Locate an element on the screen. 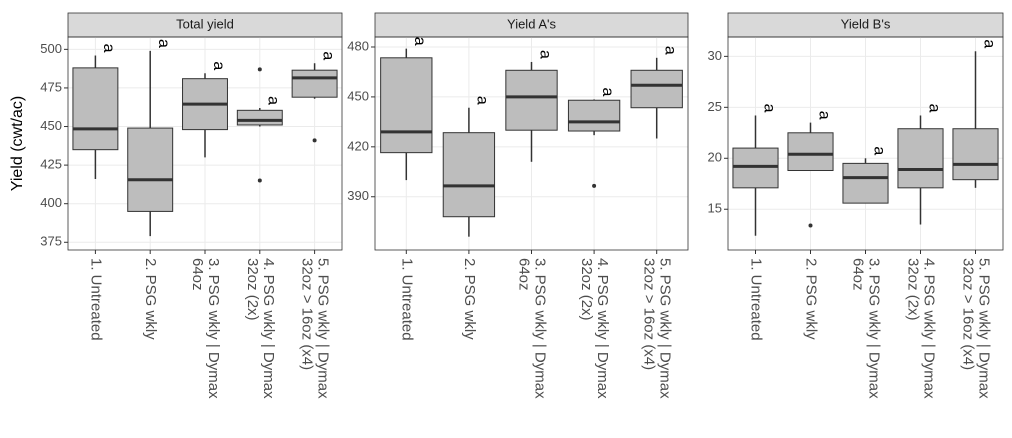 This screenshot has width=1012, height=438. y-tick-label: 15 is located at coordinates (715, 208).